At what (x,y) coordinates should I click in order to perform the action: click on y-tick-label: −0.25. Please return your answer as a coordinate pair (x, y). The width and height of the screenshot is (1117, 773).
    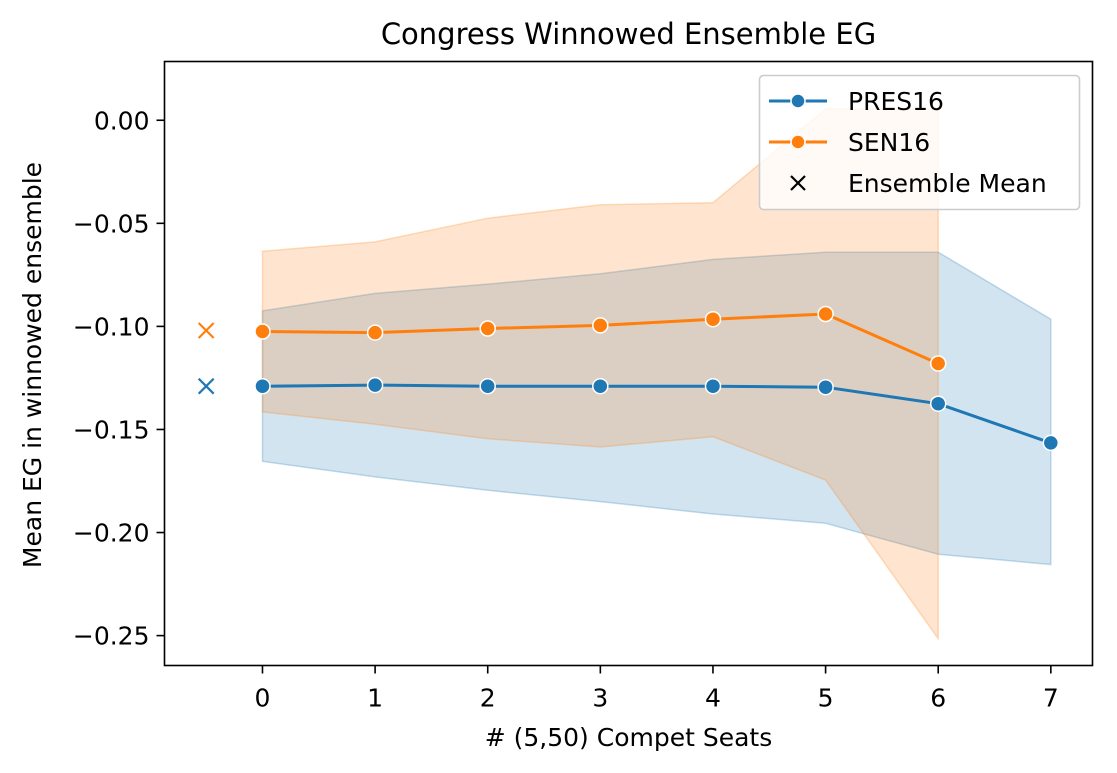
    Looking at the image, I should click on (111, 636).